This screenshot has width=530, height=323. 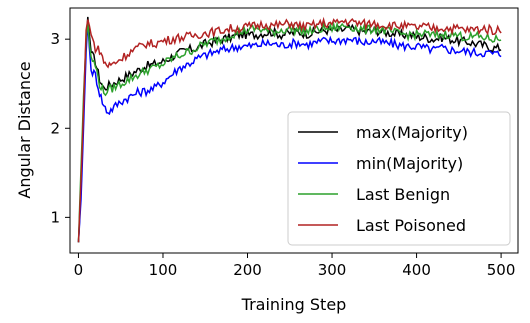 What do you see at coordinates (294, 304) in the screenshot?
I see `x-axis-label: Training Step` at bounding box center [294, 304].